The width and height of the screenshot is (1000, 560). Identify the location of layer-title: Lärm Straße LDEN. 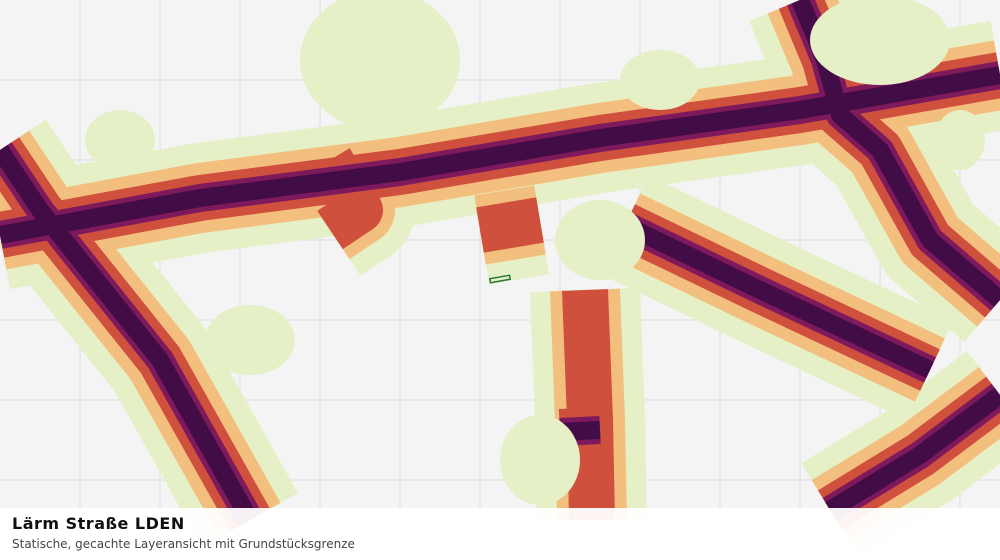
(98, 523).